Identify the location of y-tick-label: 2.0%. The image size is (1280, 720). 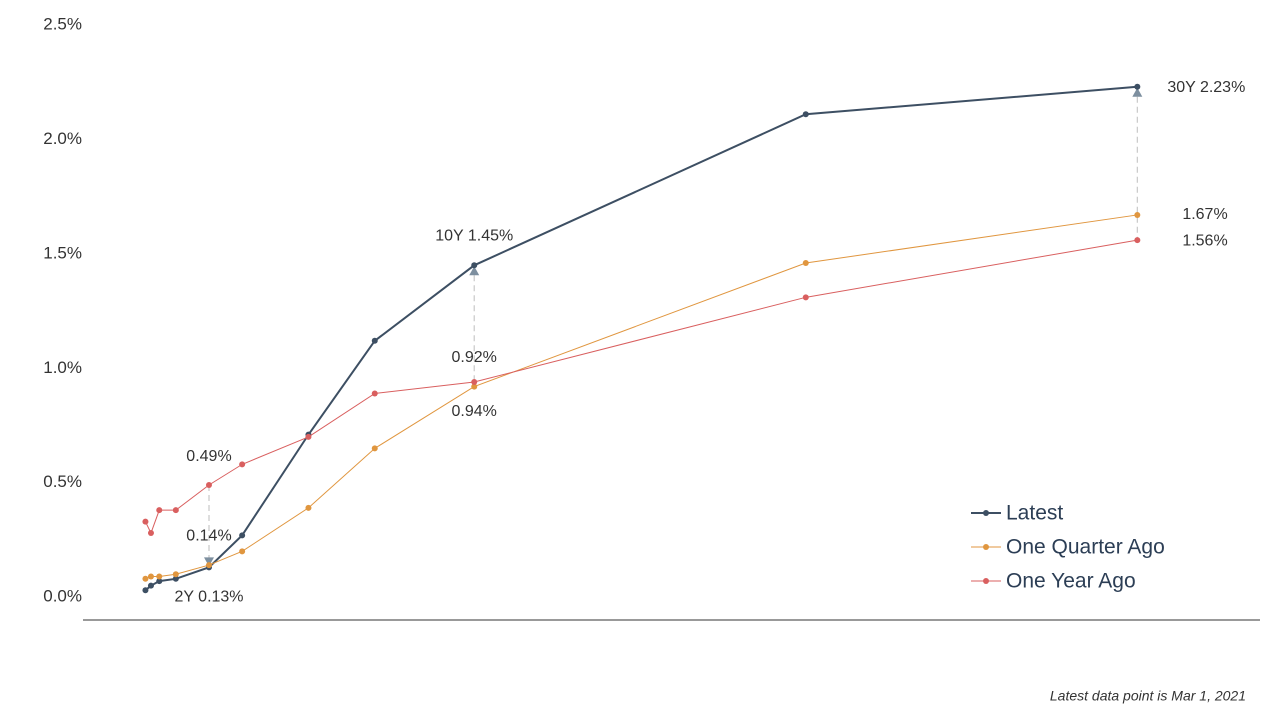
(62, 138).